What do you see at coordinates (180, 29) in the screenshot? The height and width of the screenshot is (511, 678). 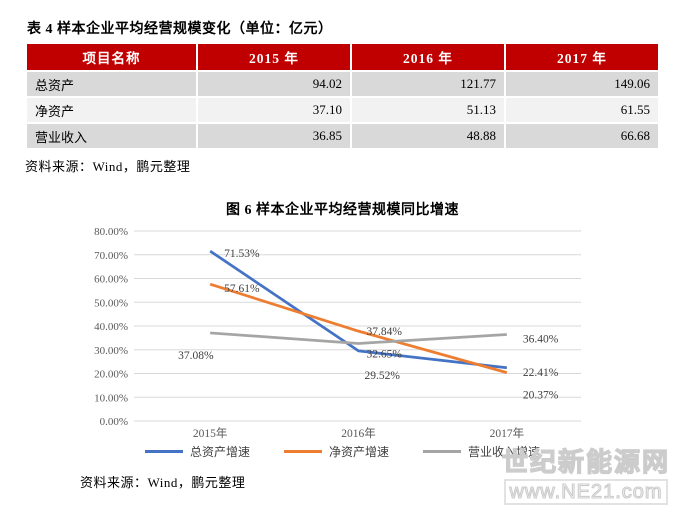 I see `table-title: 表 4 样本企业平均经营规模变化（单位：亿元）` at bounding box center [180, 29].